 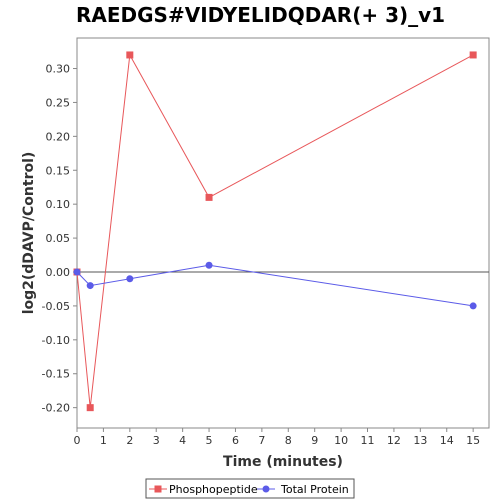 What do you see at coordinates (58, 69) in the screenshot?
I see `y-tick-label: 0.30` at bounding box center [58, 69].